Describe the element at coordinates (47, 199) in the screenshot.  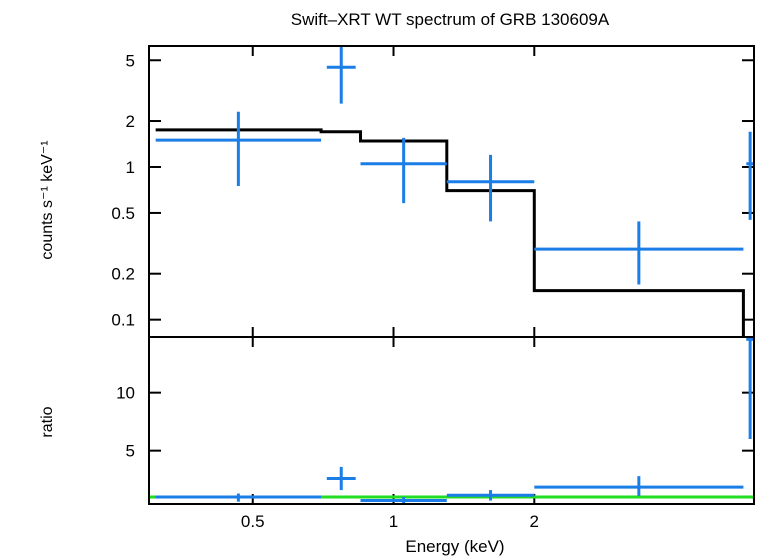
I see `y-axis-label-spectrum: counts s⁻¹ keV⁻¹` at that location.